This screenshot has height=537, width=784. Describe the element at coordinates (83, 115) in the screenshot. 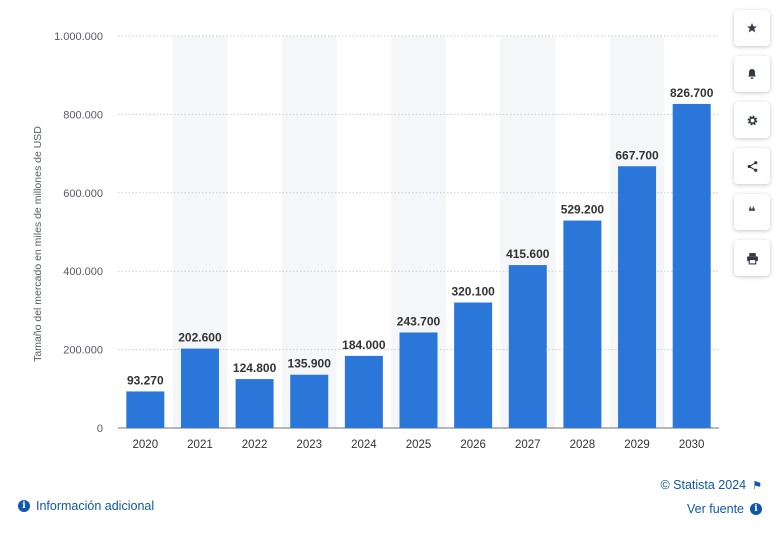

I see `y-tick-label: 800.000` at that location.